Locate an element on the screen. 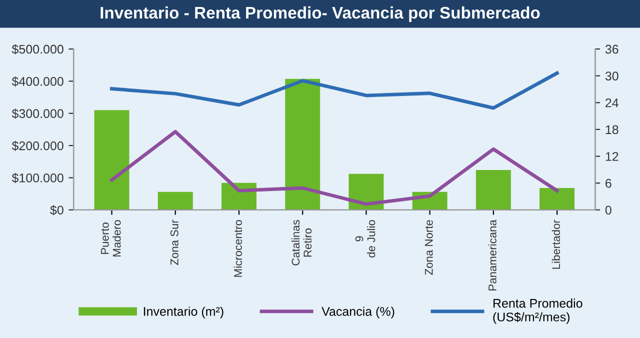  y2-tick-label: 30 is located at coordinates (611, 76).